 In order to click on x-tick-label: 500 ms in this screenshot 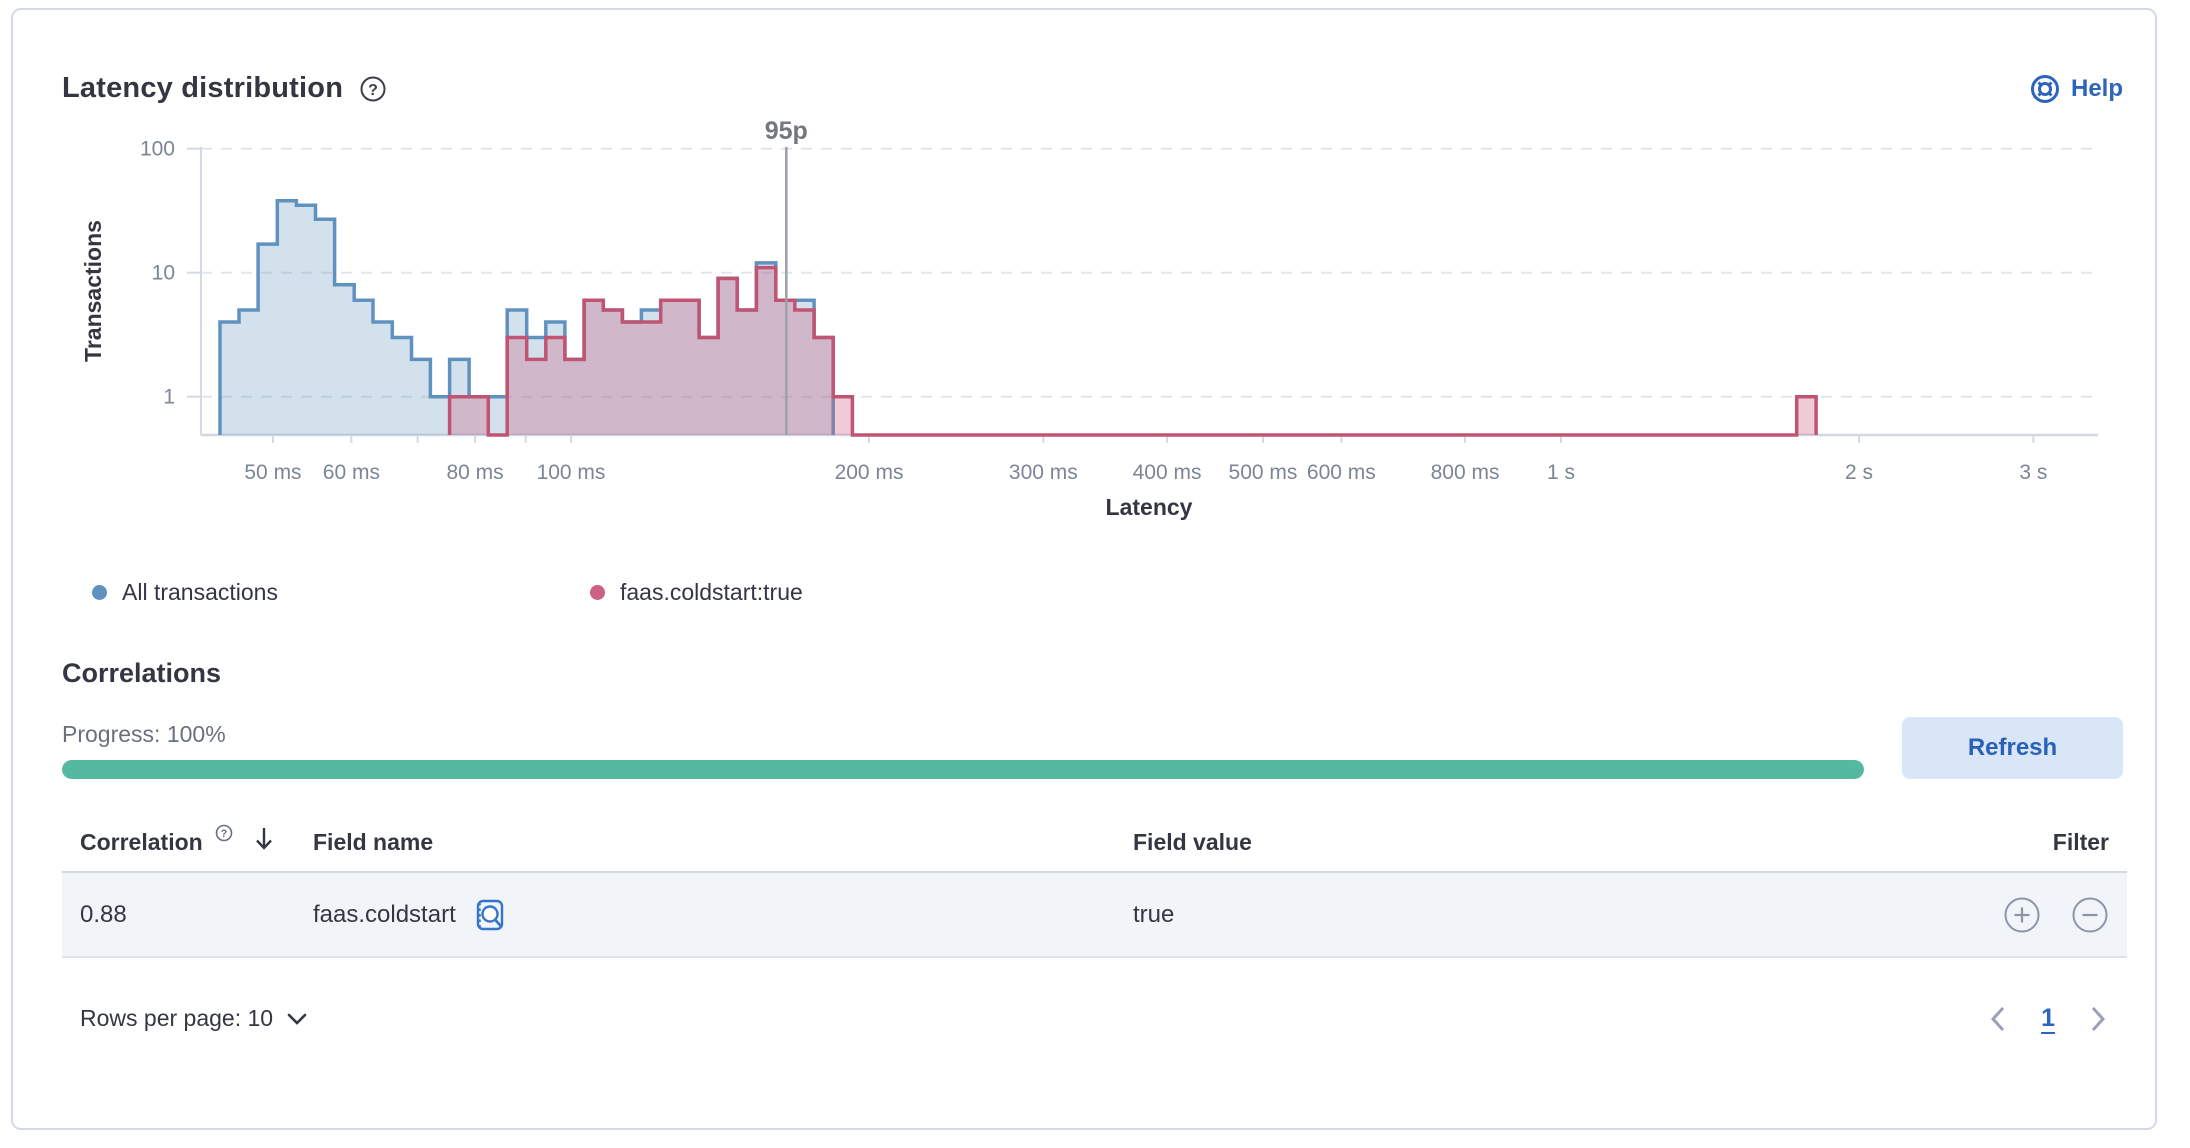, I will do `click(1263, 472)`.